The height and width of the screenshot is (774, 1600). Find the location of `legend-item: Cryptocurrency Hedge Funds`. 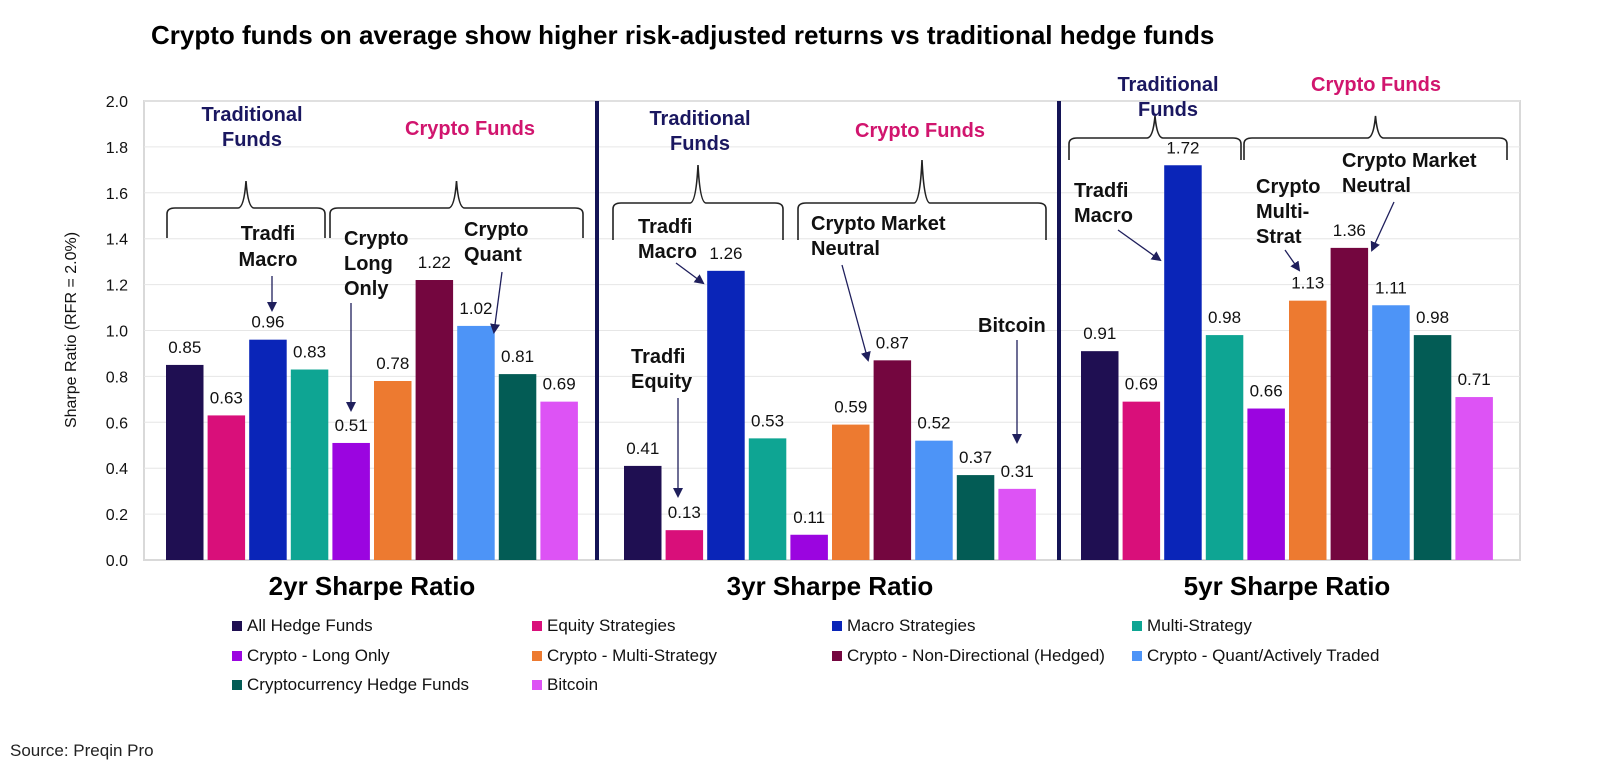

legend-item: Cryptocurrency Hedge Funds is located at coordinates (350, 685).